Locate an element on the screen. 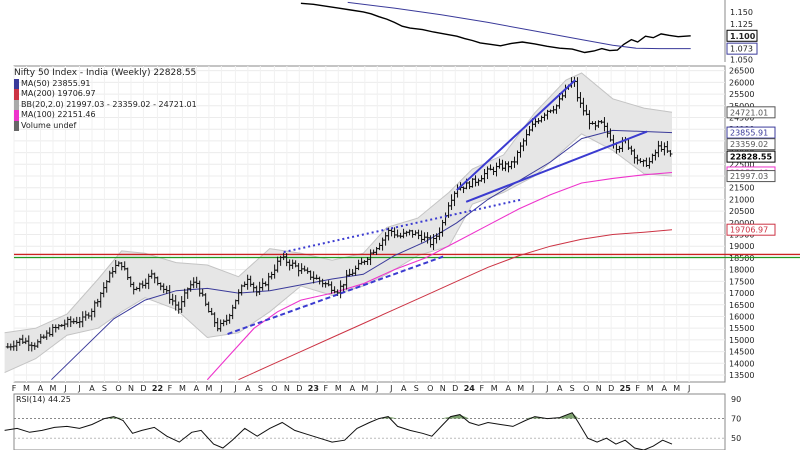 This screenshot has width=800, height=450. value-badge-label: 21997.03 is located at coordinates (749, 176).